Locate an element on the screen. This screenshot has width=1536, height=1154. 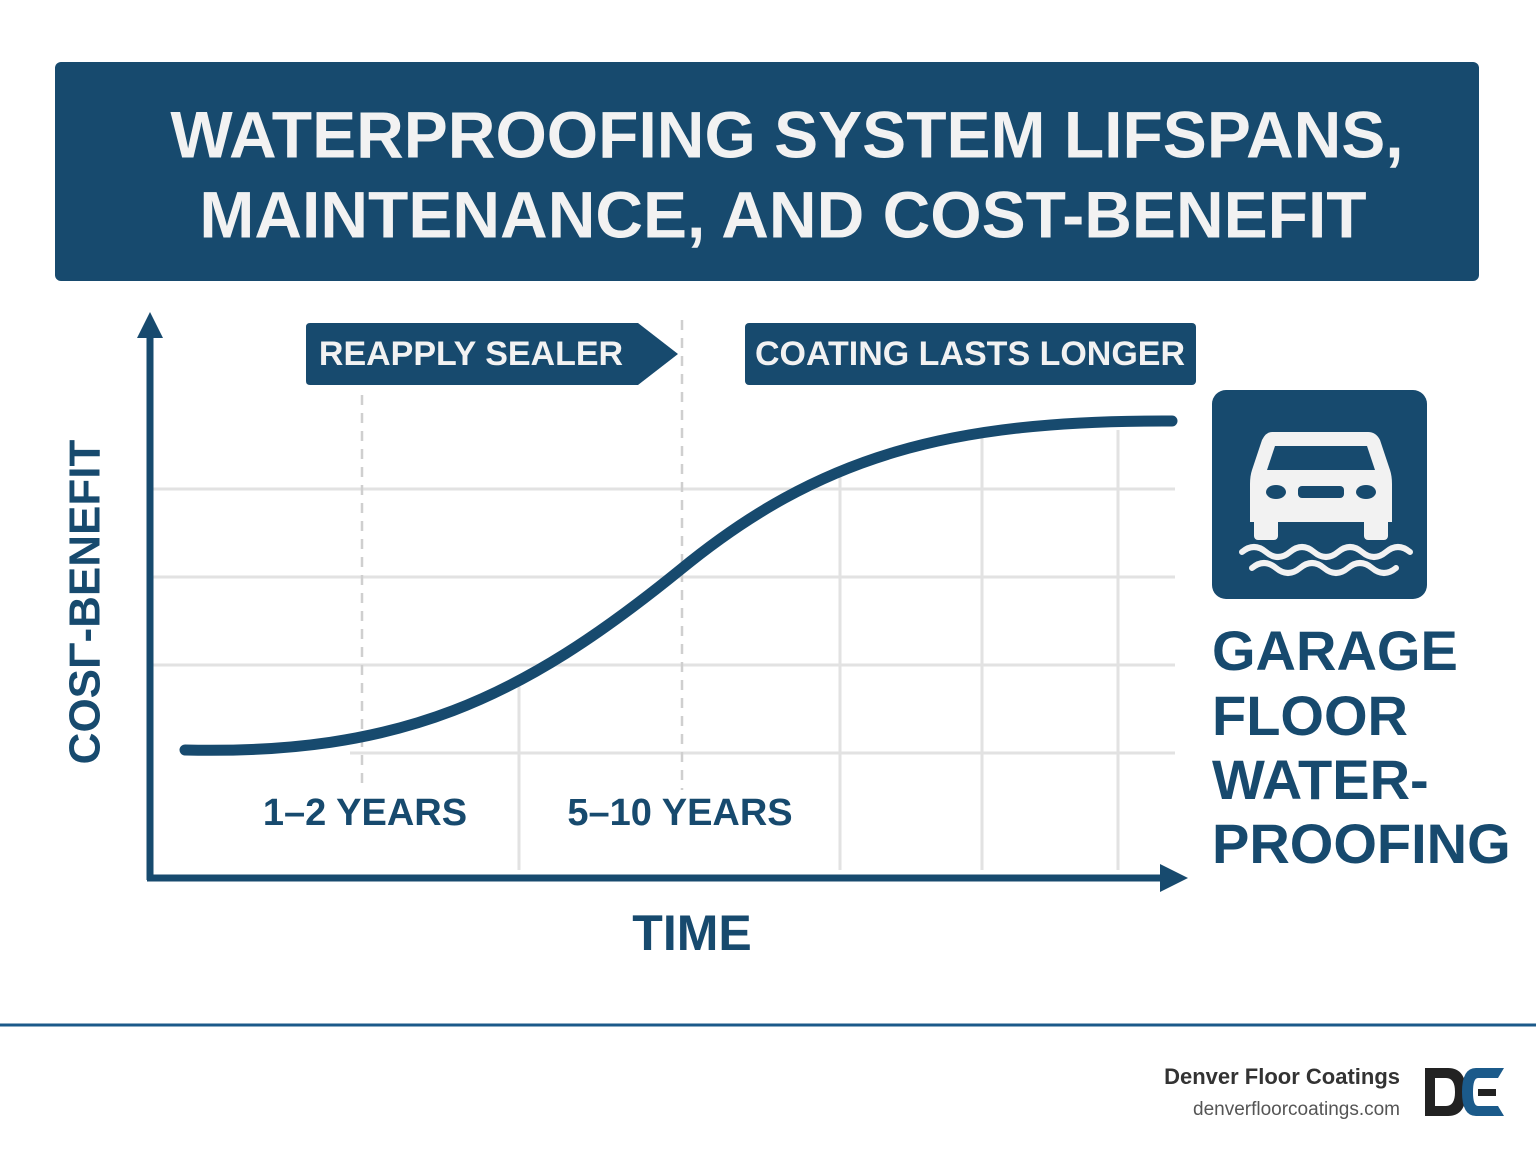
footer-company: Denver Floor Coatings is located at coordinates (1282, 1076).